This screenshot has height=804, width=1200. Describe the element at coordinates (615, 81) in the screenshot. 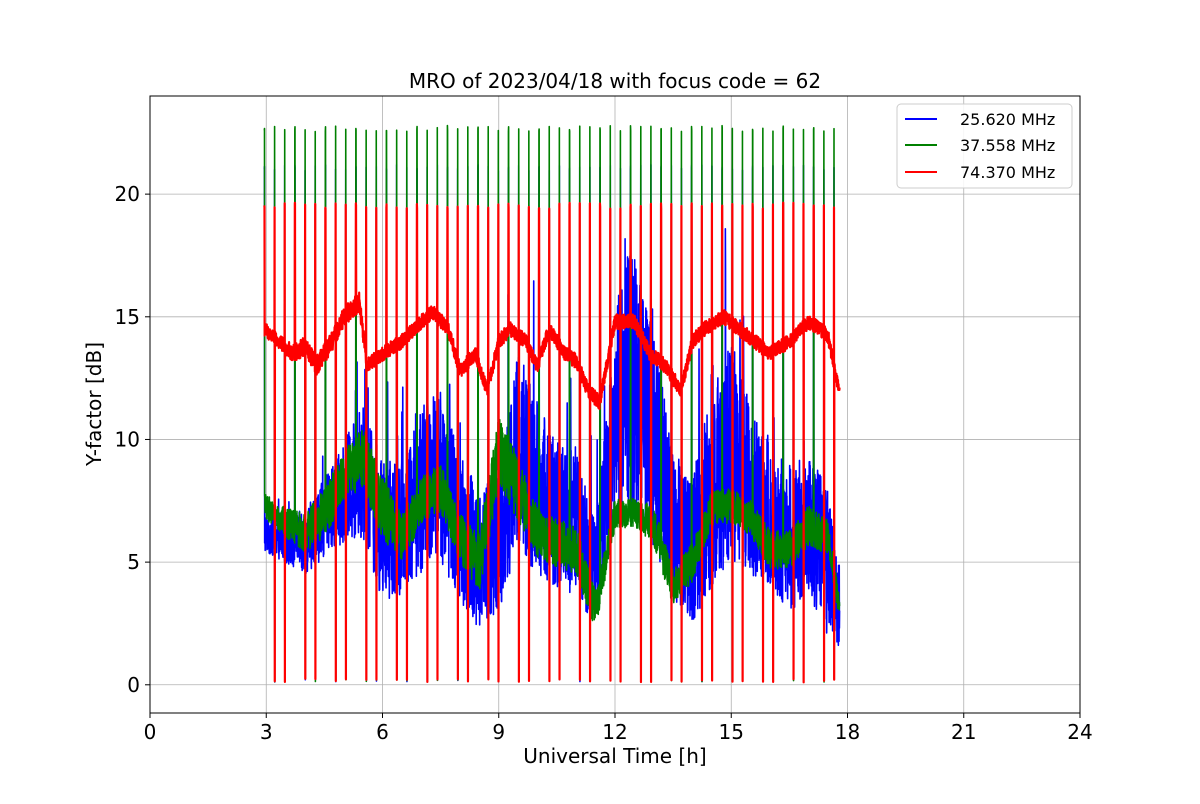

I see `chart-title: MRO of 2023/04/18 with focus code = 62` at that location.